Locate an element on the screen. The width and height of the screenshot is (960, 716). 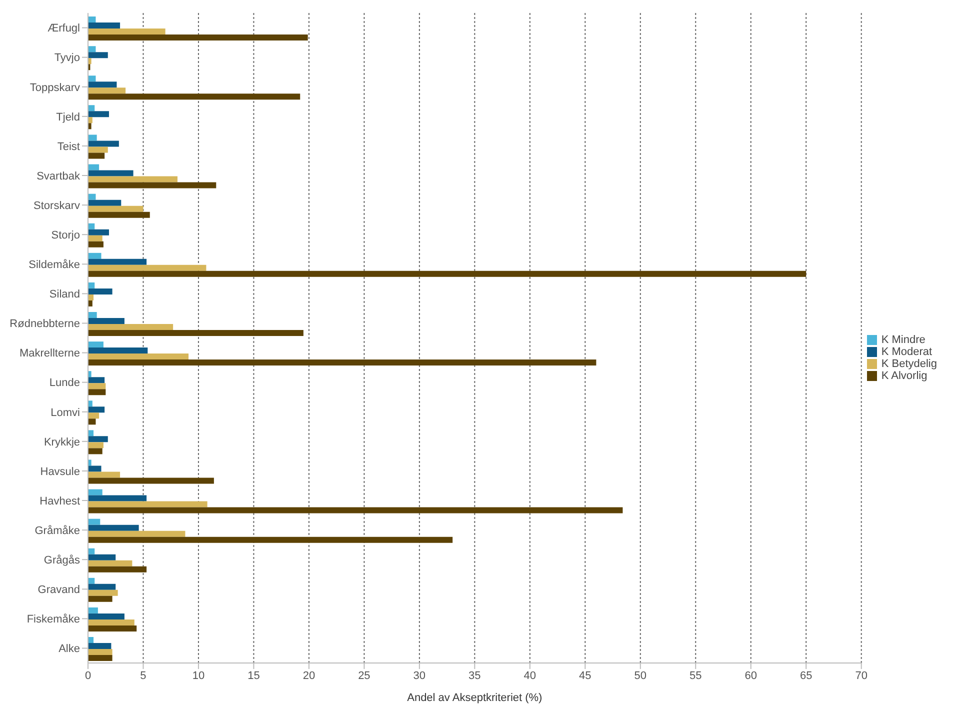
x-tick-label: 35 is located at coordinates (474, 676).